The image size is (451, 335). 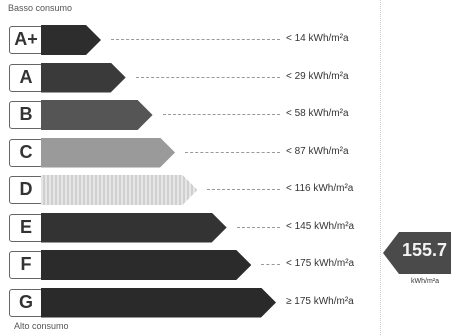 What do you see at coordinates (320, 188) in the screenshot?
I see `energy-class-threshold: < 116 kWh/m²a` at bounding box center [320, 188].